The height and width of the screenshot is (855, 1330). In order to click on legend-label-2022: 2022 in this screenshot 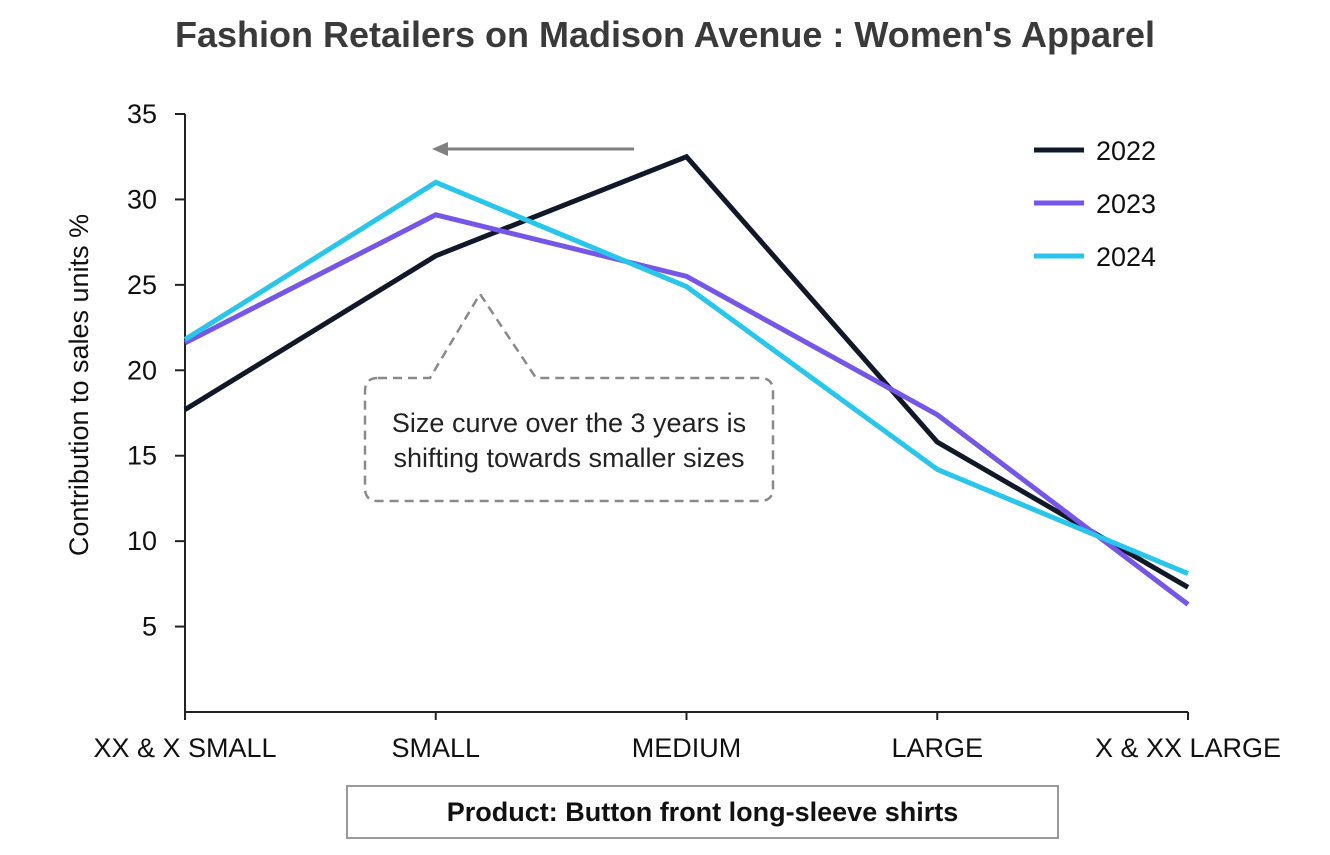, I will do `click(1126, 151)`.